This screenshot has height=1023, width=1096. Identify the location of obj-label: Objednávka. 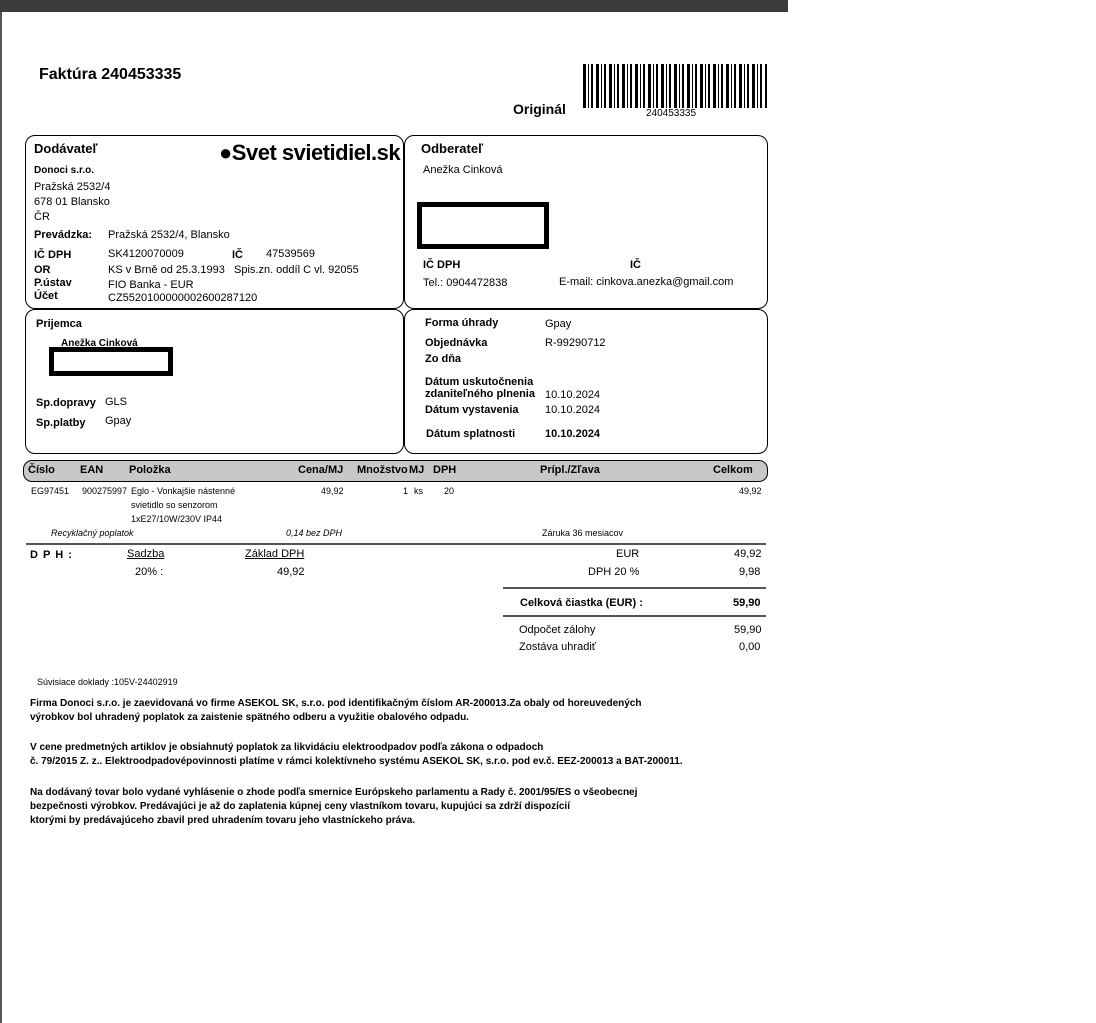
(456, 343).